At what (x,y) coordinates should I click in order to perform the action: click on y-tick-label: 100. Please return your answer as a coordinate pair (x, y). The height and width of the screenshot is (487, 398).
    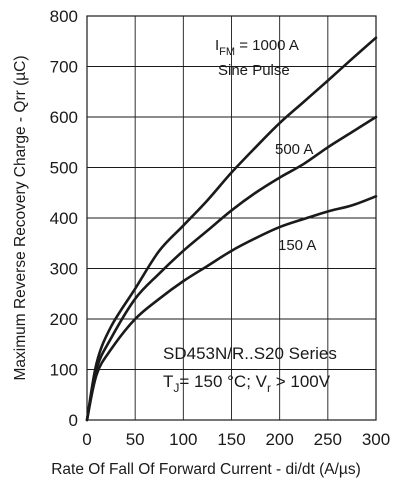
    Looking at the image, I should click on (64, 370).